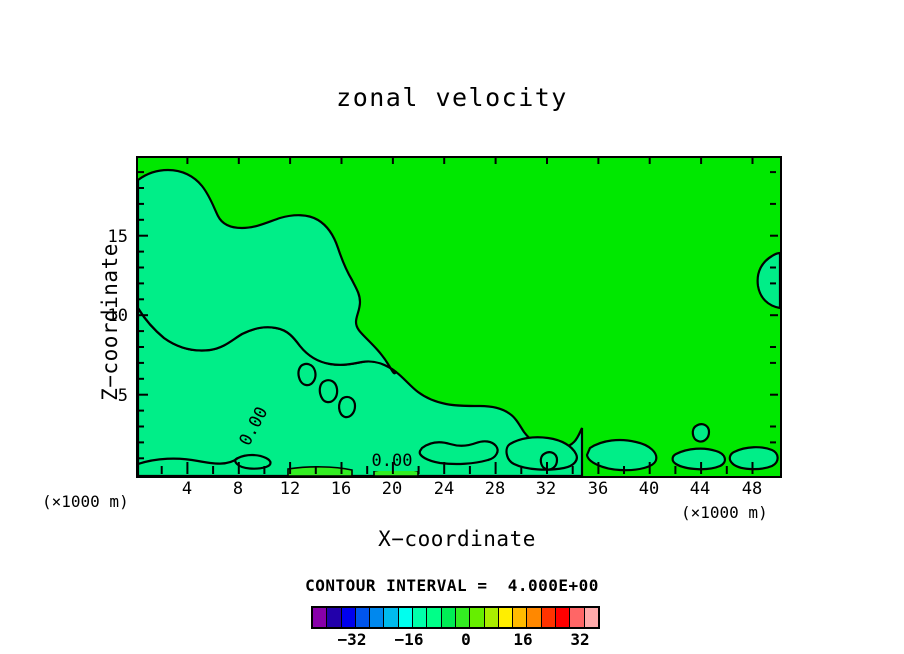 The image size is (904, 654). Describe the element at coordinates (495, 489) in the screenshot. I see `xtick-label-28: 28` at that location.